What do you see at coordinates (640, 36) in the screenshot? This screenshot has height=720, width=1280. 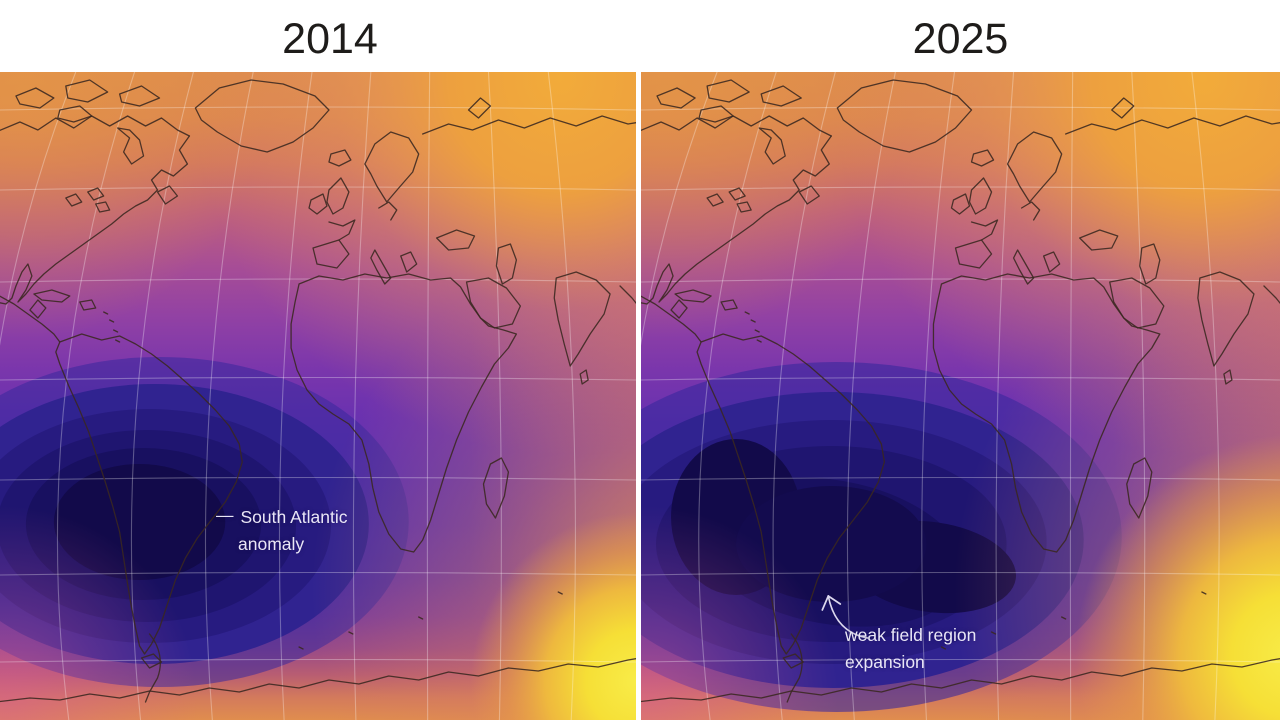 I see `header: 2014 2025` at bounding box center [640, 36].